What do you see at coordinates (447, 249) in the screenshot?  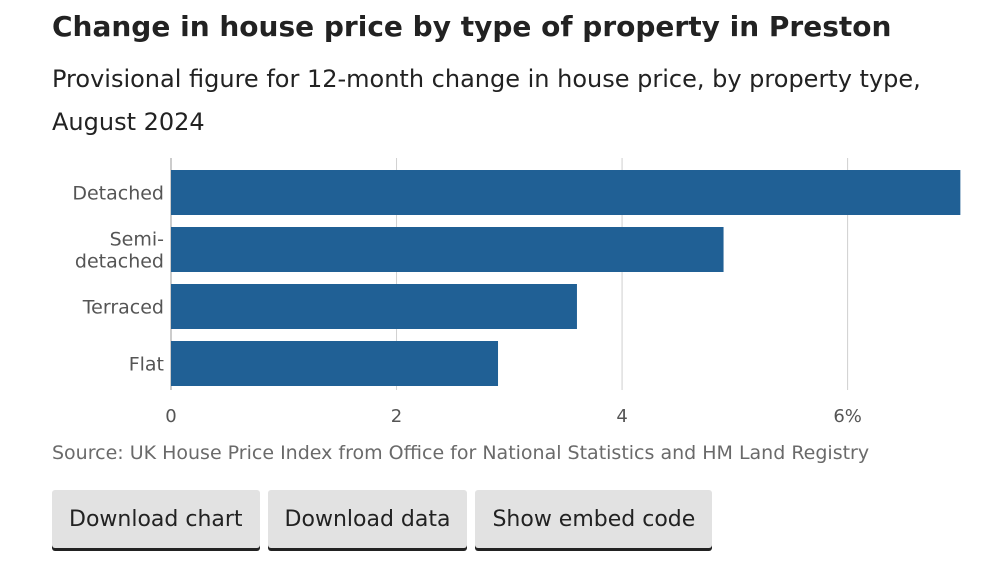 I see `bar-semi-detached` at bounding box center [447, 249].